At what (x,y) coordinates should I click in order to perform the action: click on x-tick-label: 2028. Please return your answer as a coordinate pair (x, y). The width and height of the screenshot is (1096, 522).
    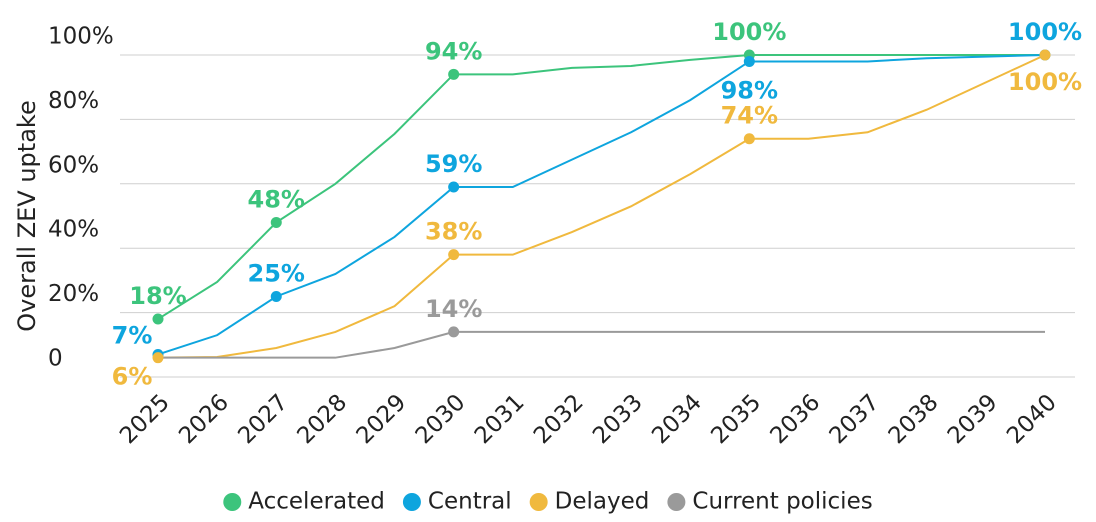
    Looking at the image, I should click on (322, 419).